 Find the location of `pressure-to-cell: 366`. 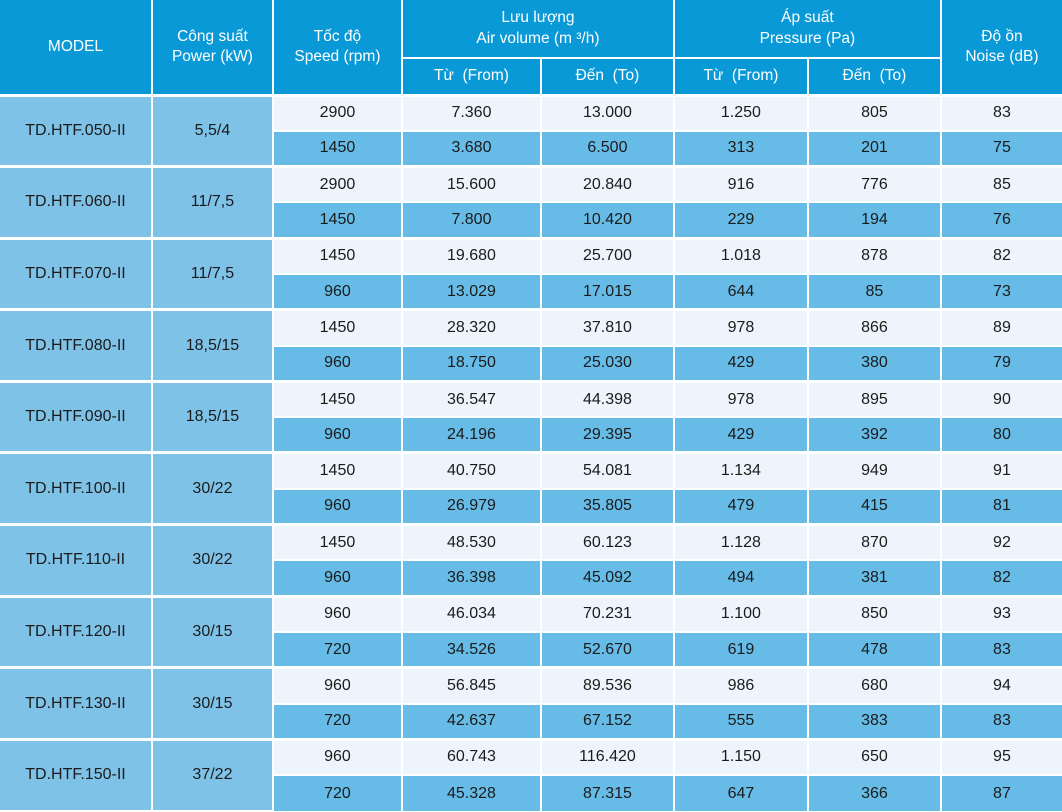

pressure-to-cell: 366 is located at coordinates (874, 792).